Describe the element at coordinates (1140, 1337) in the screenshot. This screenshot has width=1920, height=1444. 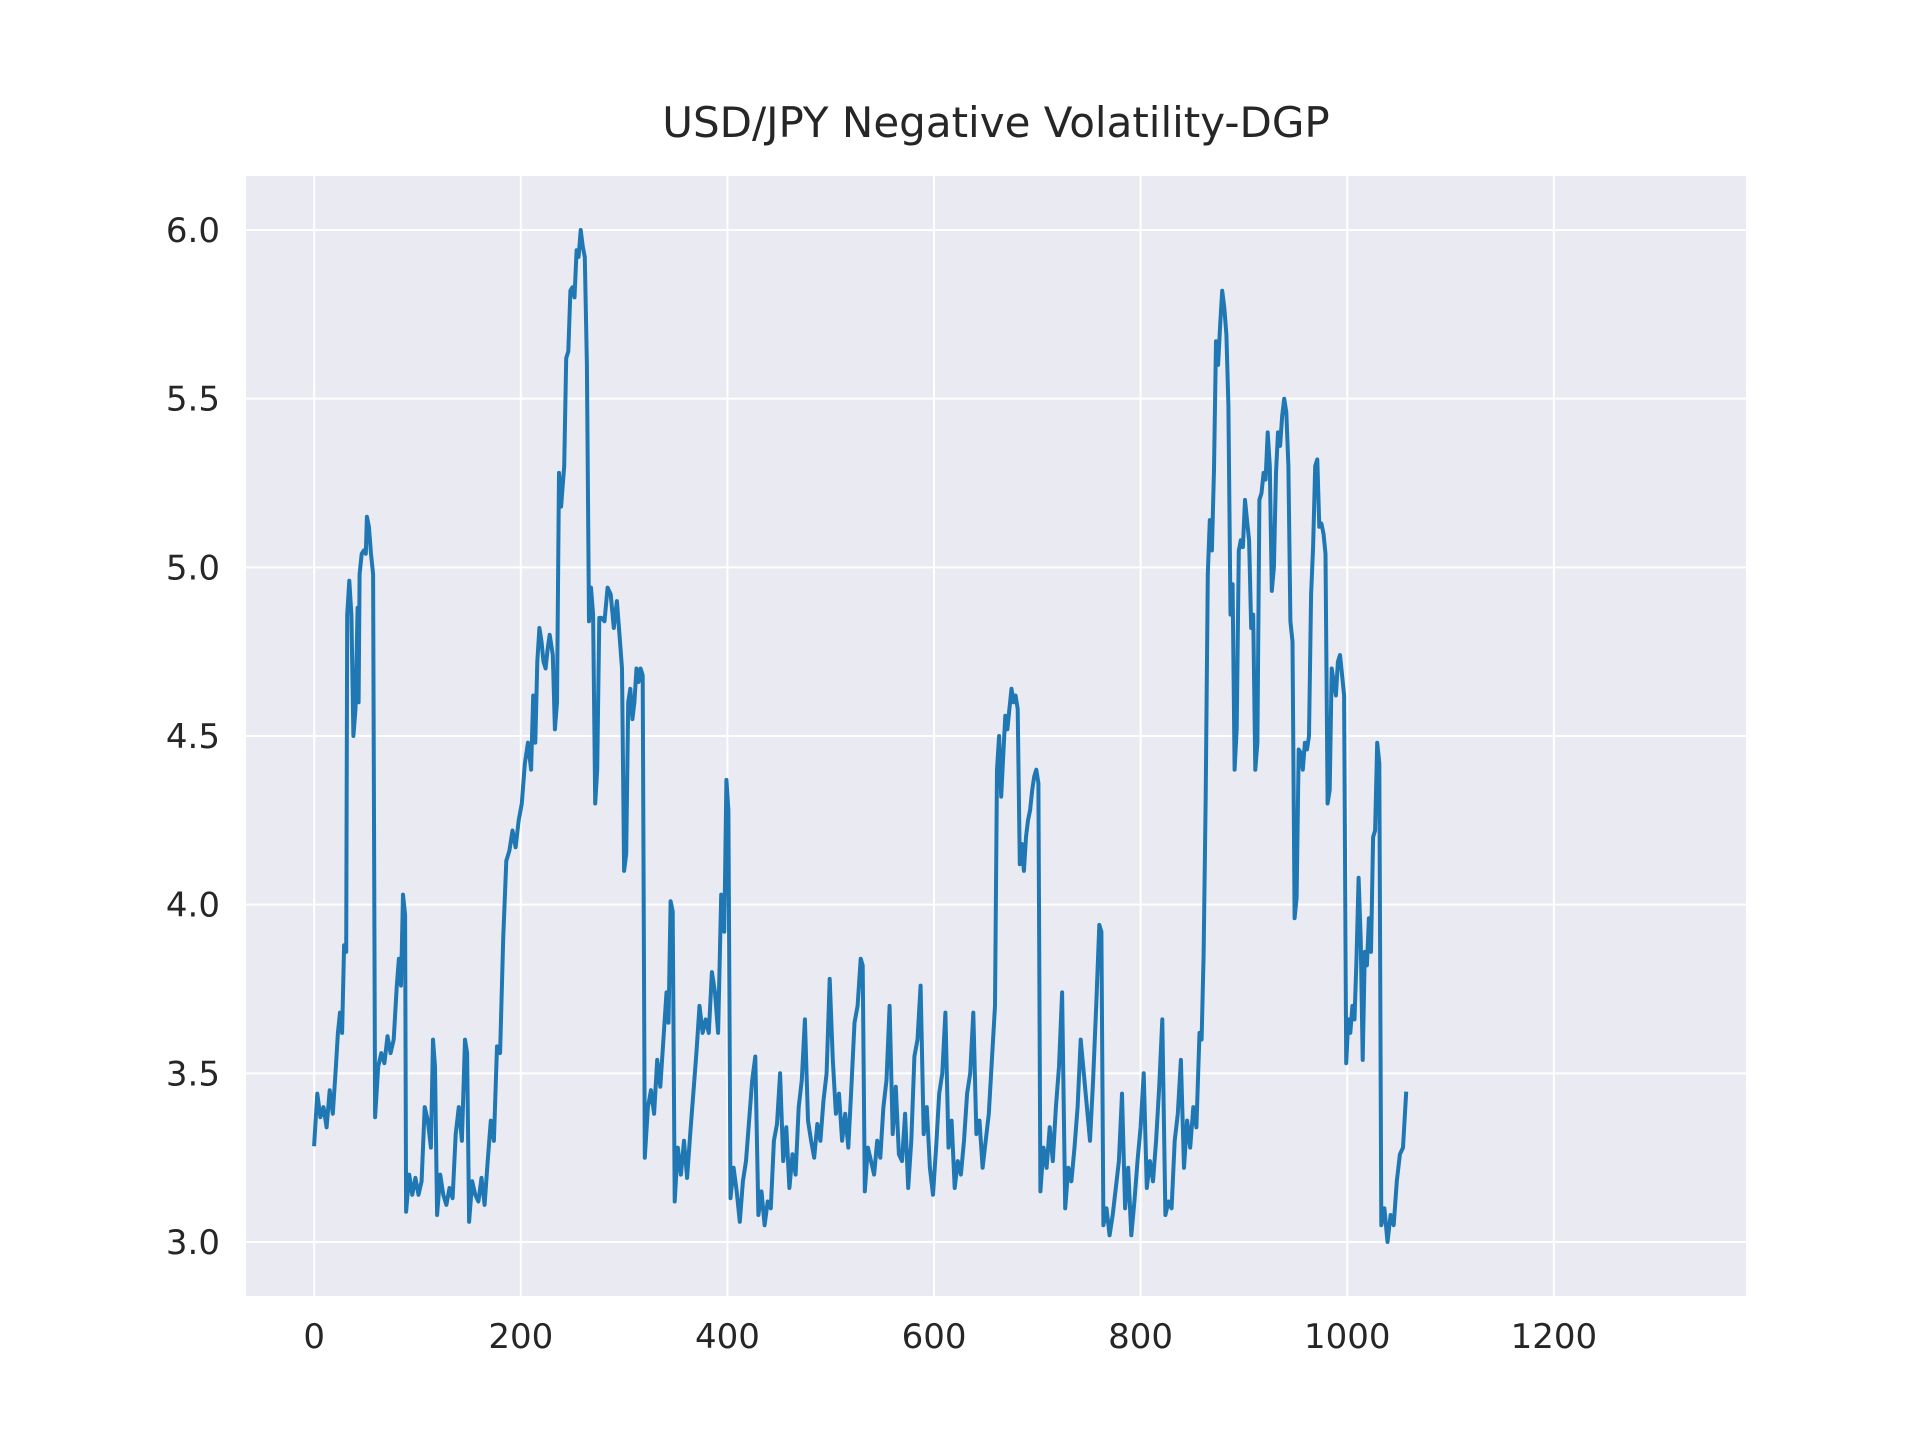
I see `x-tick-label: 800` at that location.